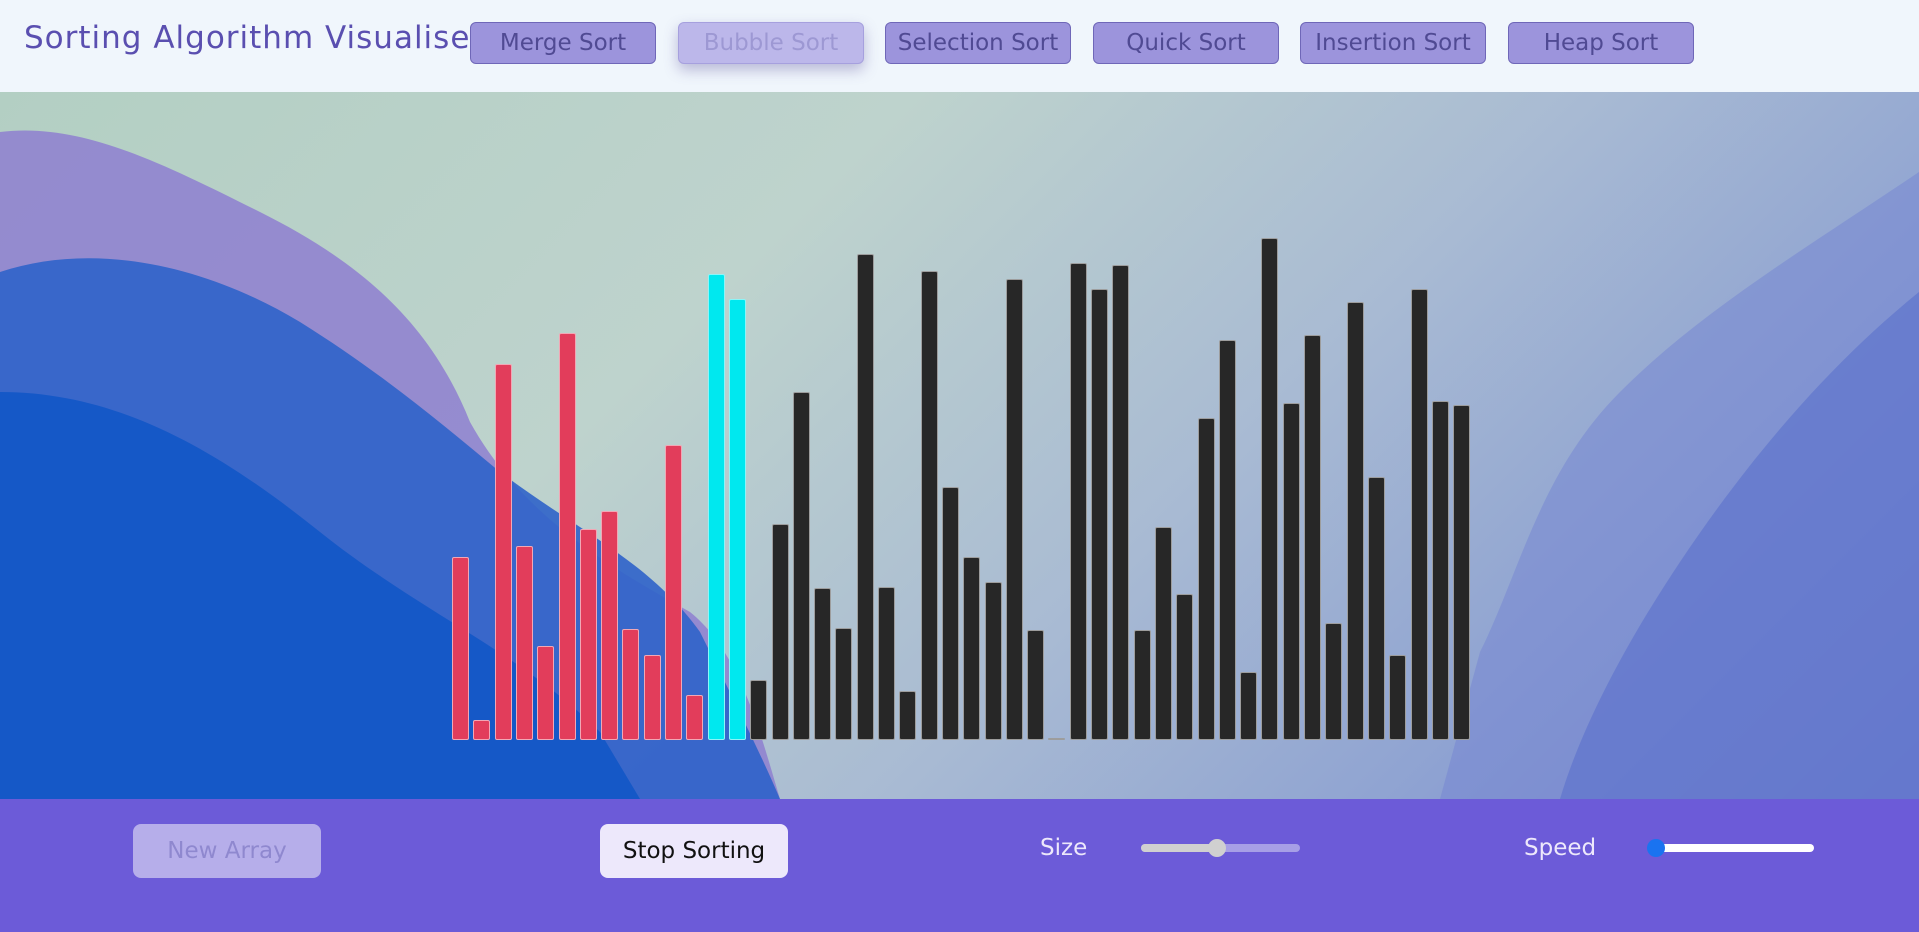 The height and width of the screenshot is (932, 1919). Describe the element at coordinates (1179, 848) in the screenshot. I see `size-slider-fill` at that location.